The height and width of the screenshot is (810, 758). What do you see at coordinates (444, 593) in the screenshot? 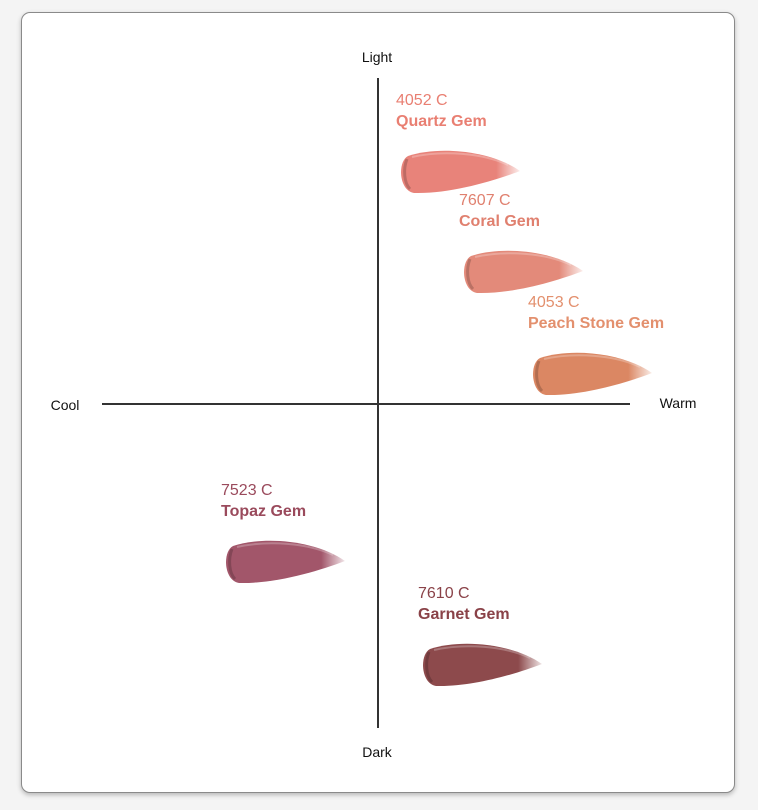
I see `shade-code: 7610 C` at bounding box center [444, 593].